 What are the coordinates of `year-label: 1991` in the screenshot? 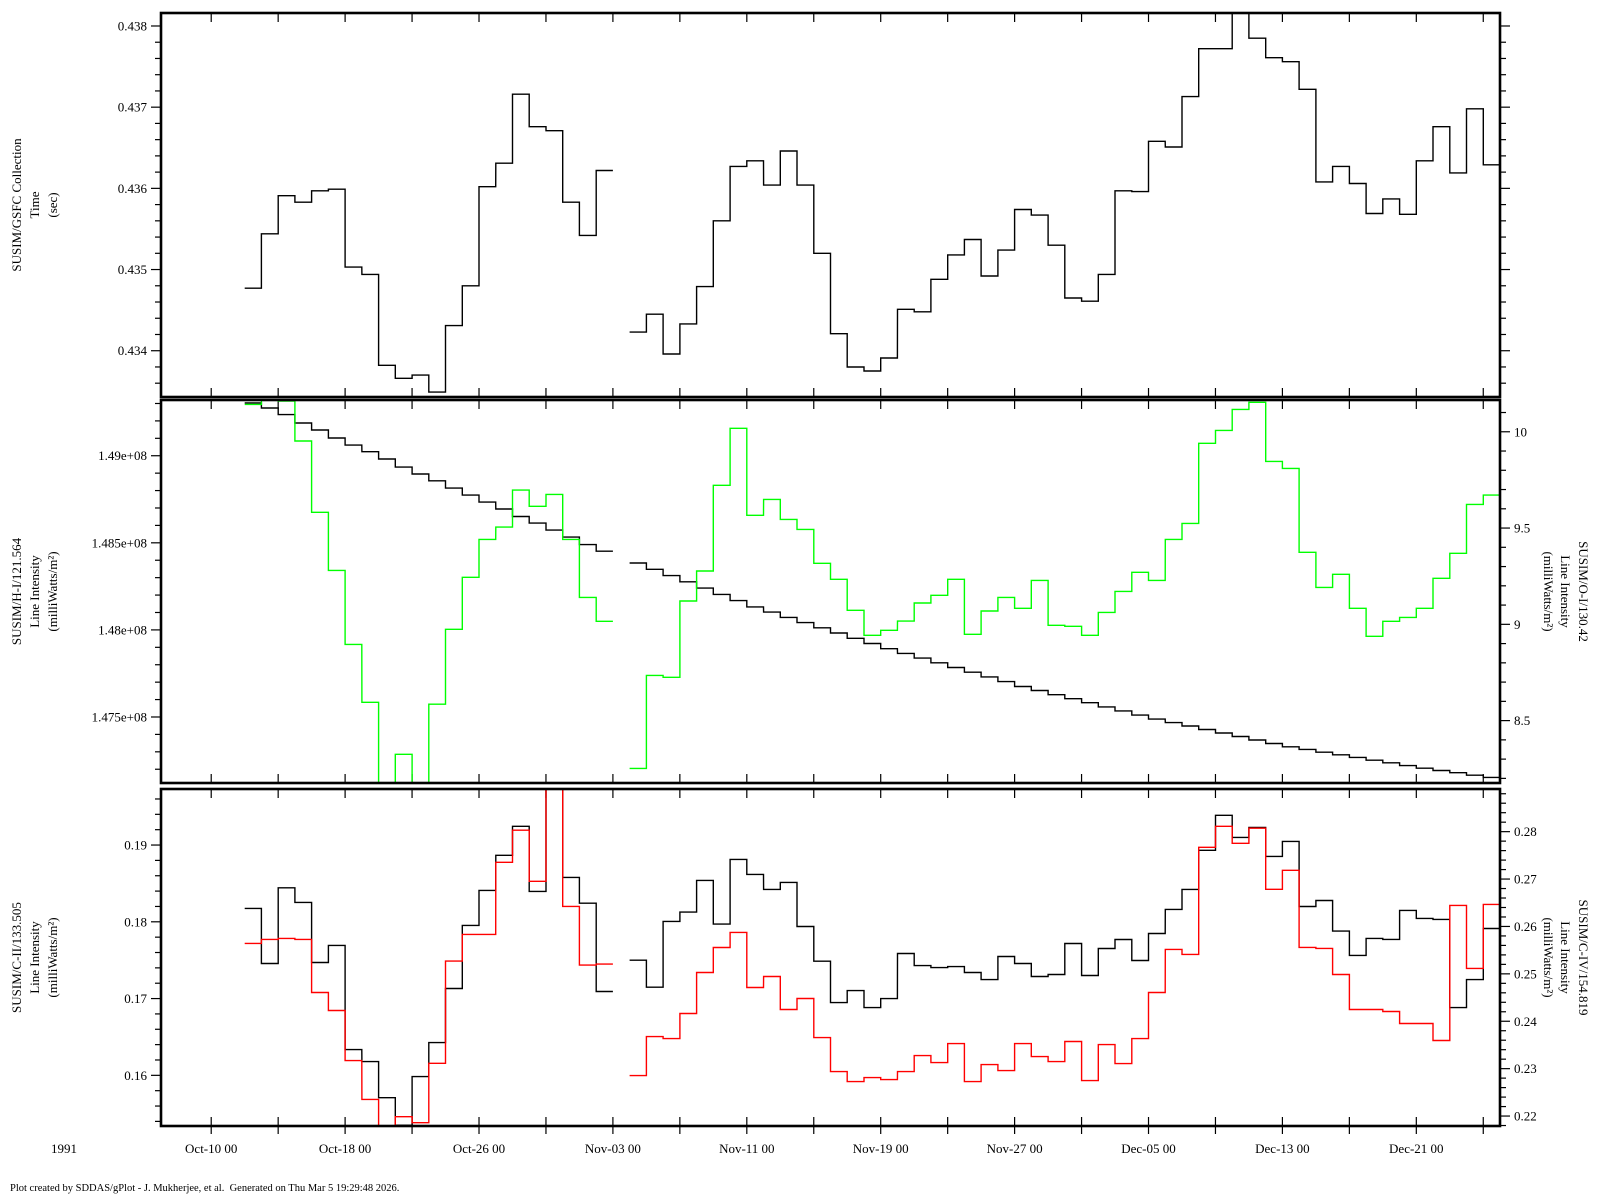 It's located at (64, 1148).